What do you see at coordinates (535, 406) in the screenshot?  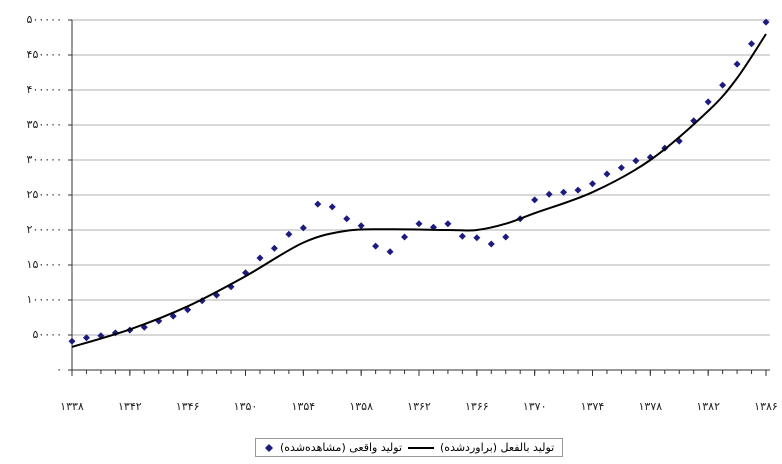 I see `x-tick-label: ۱۳۷۰` at bounding box center [535, 406].